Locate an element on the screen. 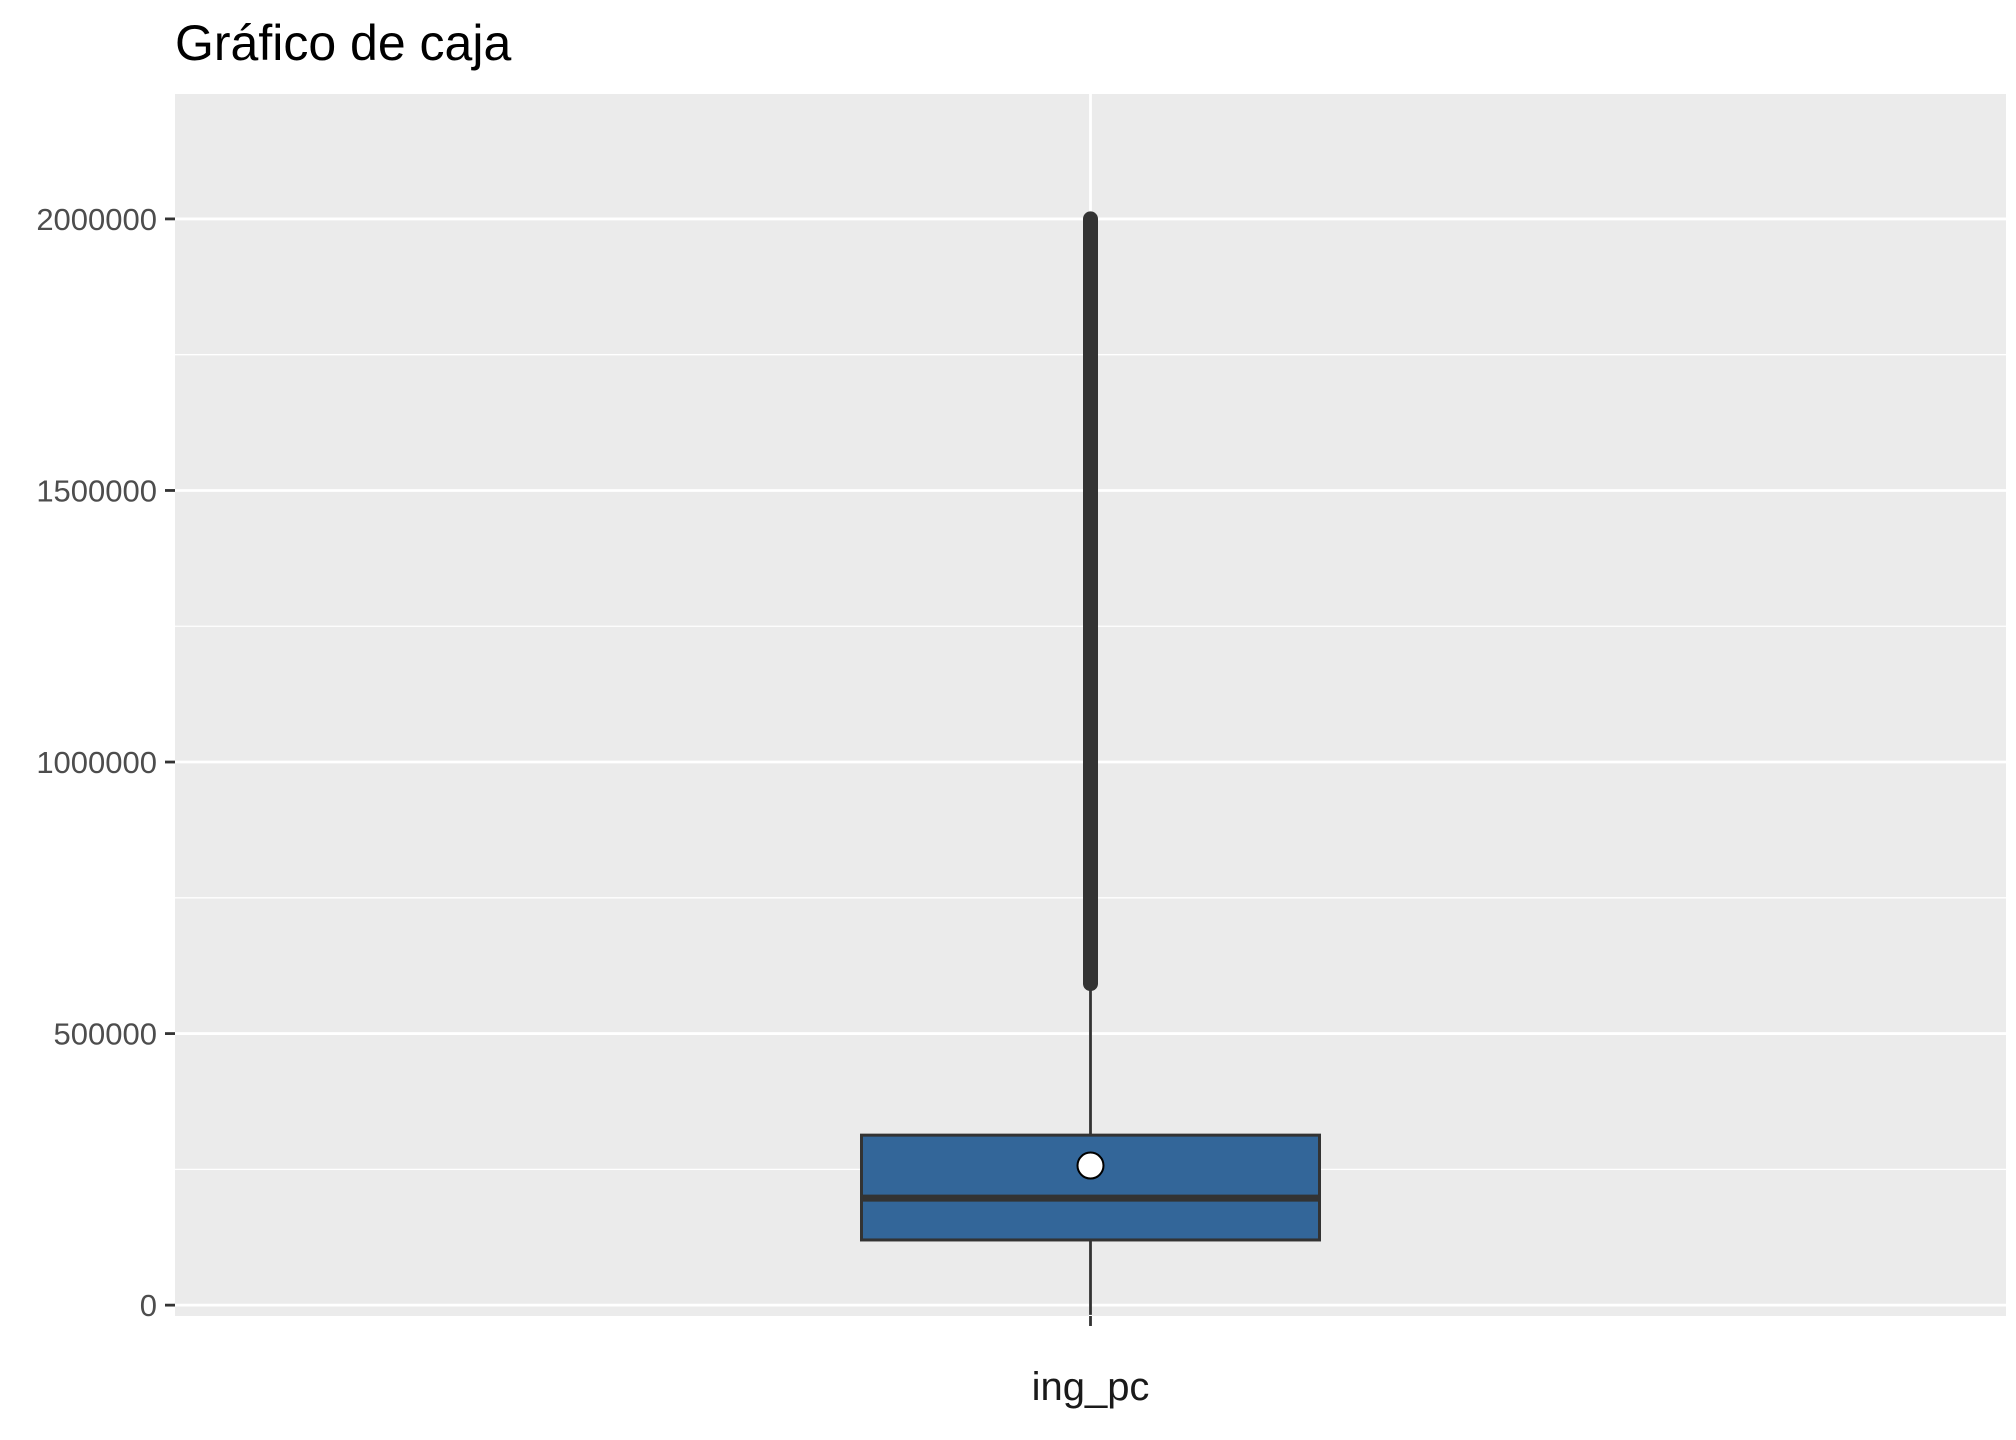 This screenshot has width=2016, height=1440. y-tick-label: 1000000 is located at coordinates (96, 762).